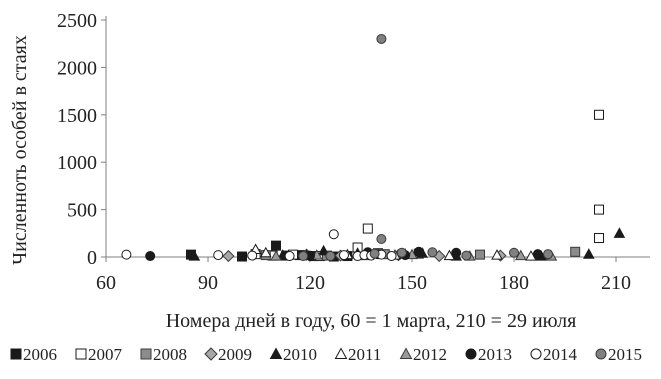 Image resolution: width=661 pixels, height=379 pixels. I want to click on x-tick-label: 60, so click(106, 283).